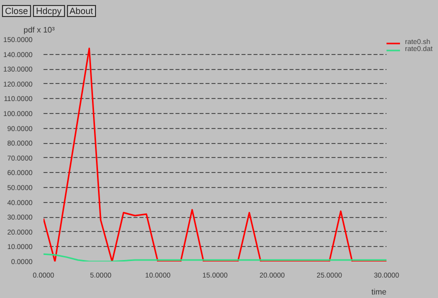 This screenshot has width=438, height=298. I want to click on text: Close, so click(17, 11).